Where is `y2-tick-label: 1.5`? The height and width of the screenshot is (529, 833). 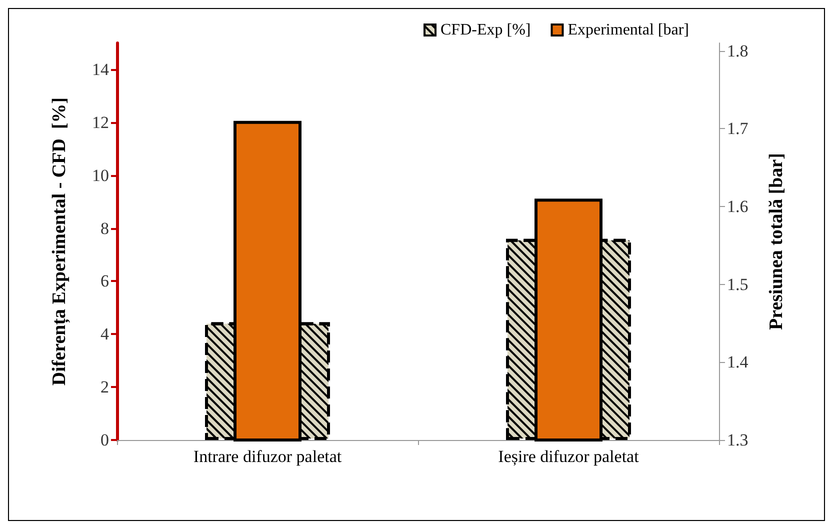
y2-tick-label: 1.5 is located at coordinates (737, 284).